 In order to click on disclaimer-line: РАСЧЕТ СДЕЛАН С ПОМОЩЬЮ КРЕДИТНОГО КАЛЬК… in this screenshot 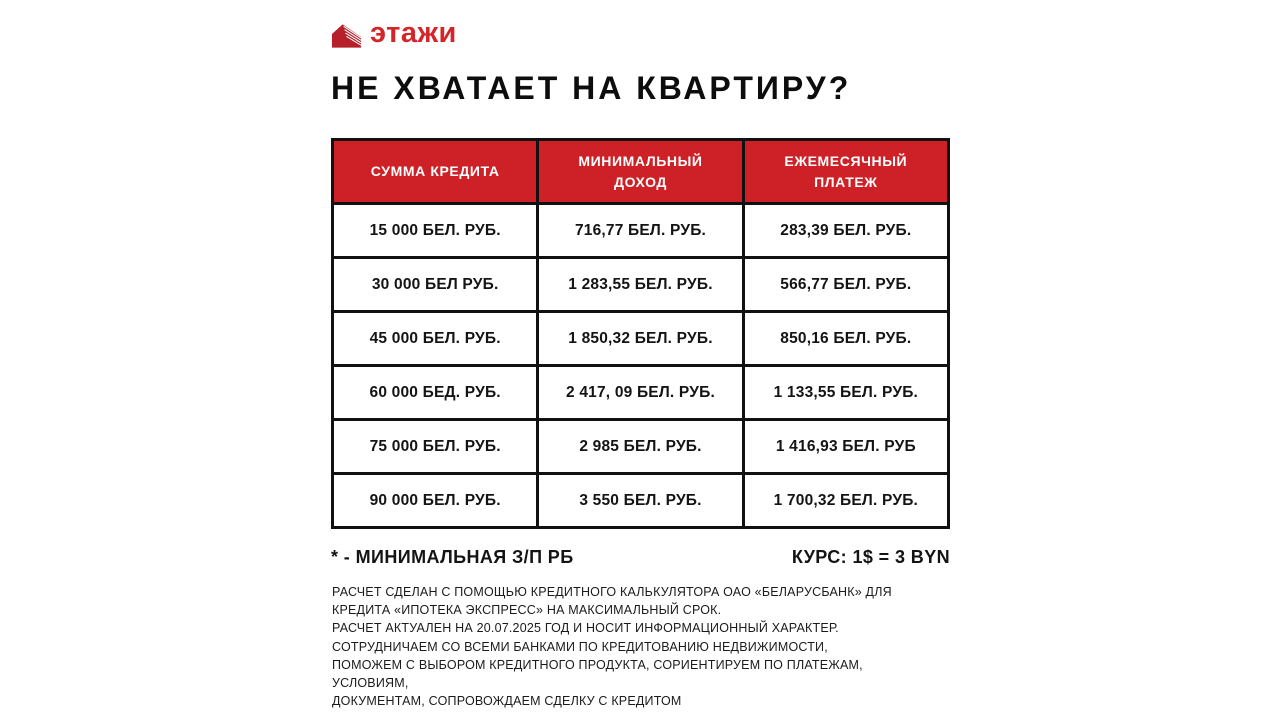, I will do `click(612, 592)`.